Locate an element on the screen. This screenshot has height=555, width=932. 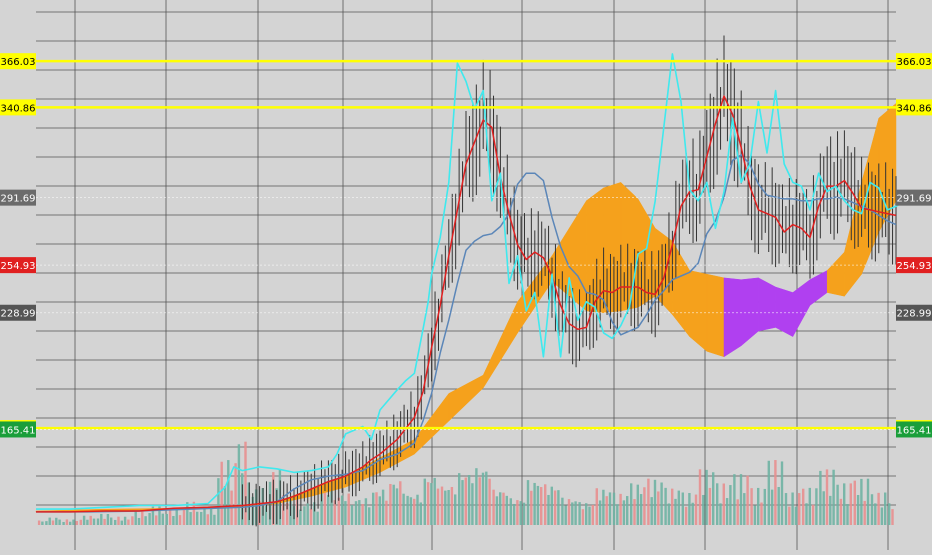
marker-tag: 228.99 is located at coordinates (914, 314).